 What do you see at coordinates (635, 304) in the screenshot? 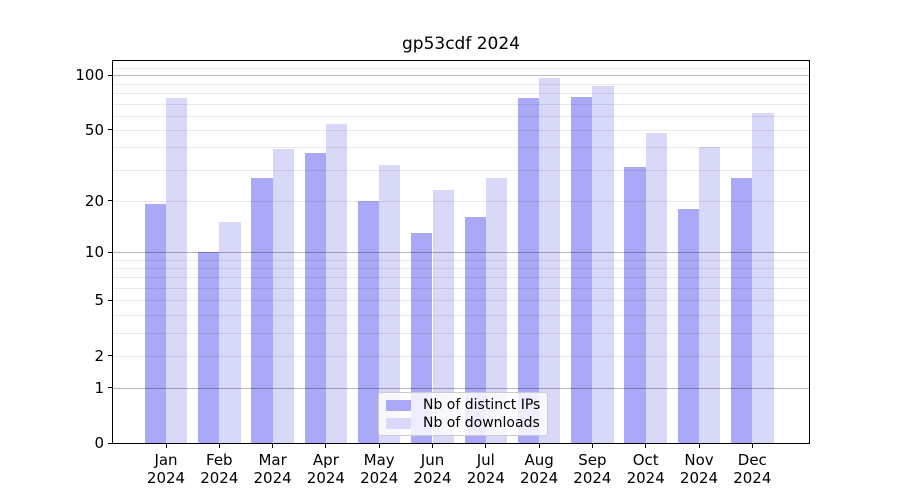
I see `bar-oct-distinct-ips` at bounding box center [635, 304].